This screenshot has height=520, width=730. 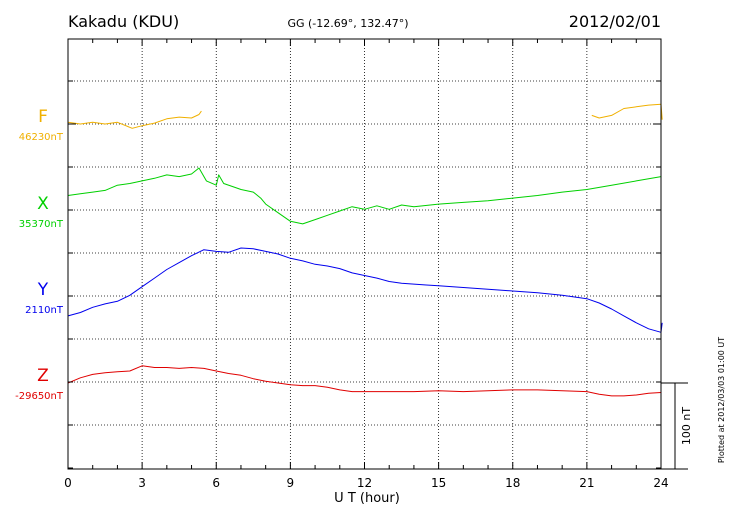 I want to click on x-tick-label: 0, so click(x=68, y=483).